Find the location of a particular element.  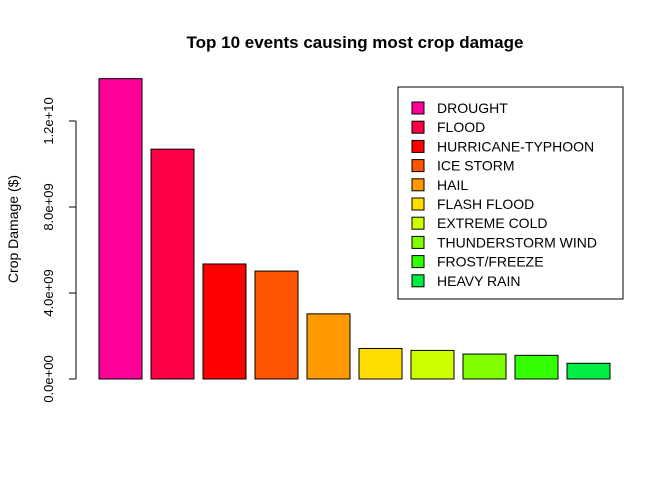

bar-extreme-cold is located at coordinates (432, 364).